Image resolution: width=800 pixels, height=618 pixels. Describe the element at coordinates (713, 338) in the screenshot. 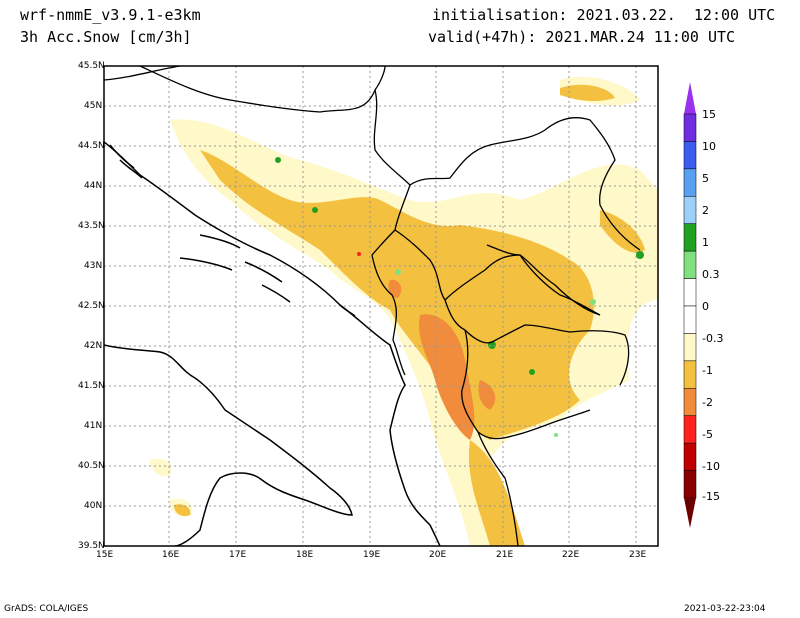

I see `colorbar-label: -0.3` at that location.